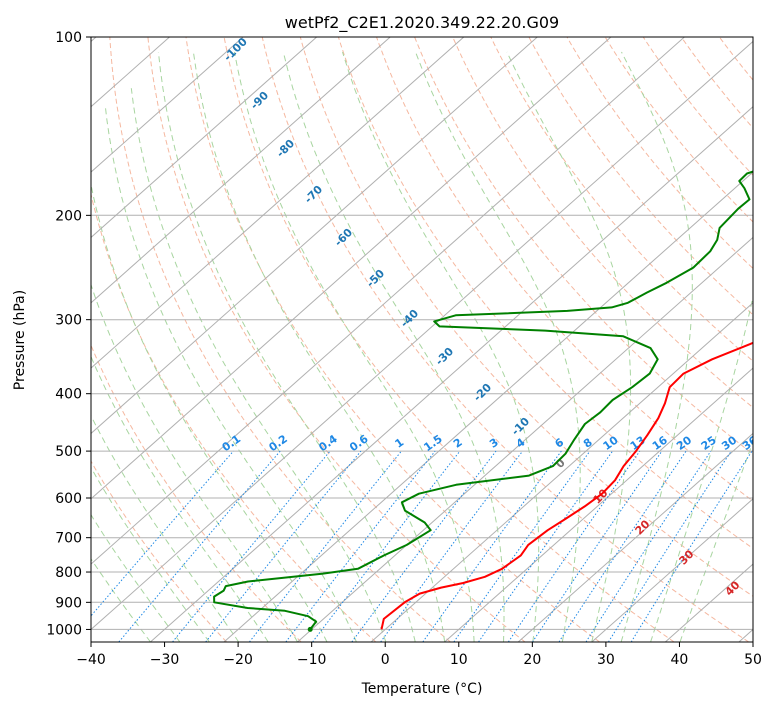  What do you see at coordinates (68, 539) in the screenshot?
I see `y-tick-label: 700` at bounding box center [68, 539].